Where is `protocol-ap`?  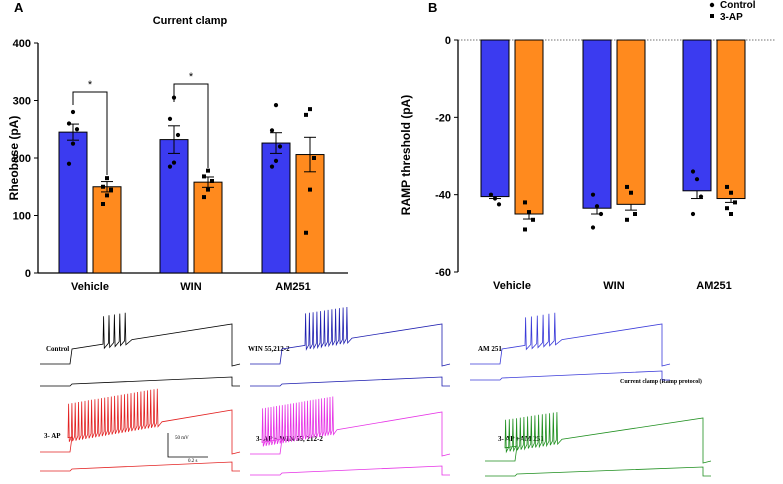
protocol-ap is located at coordinates (140, 466).